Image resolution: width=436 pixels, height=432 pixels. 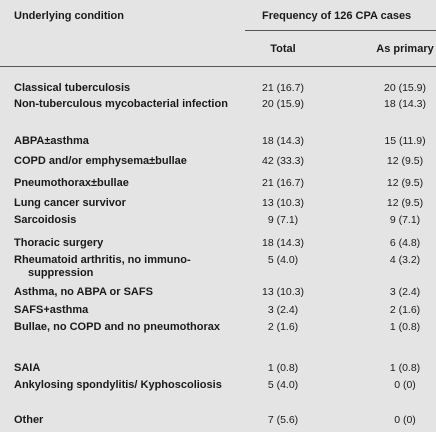 I want to click on primary-cell: 9 (7.1), so click(x=405, y=220).